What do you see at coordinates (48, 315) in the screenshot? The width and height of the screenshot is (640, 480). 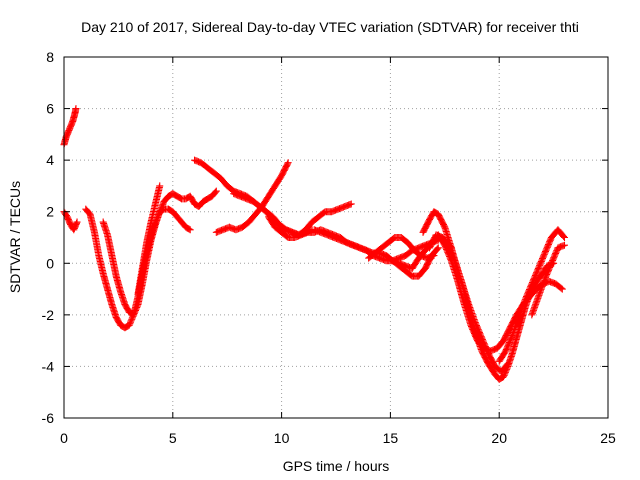 I see `y-tick-label: -2` at bounding box center [48, 315].